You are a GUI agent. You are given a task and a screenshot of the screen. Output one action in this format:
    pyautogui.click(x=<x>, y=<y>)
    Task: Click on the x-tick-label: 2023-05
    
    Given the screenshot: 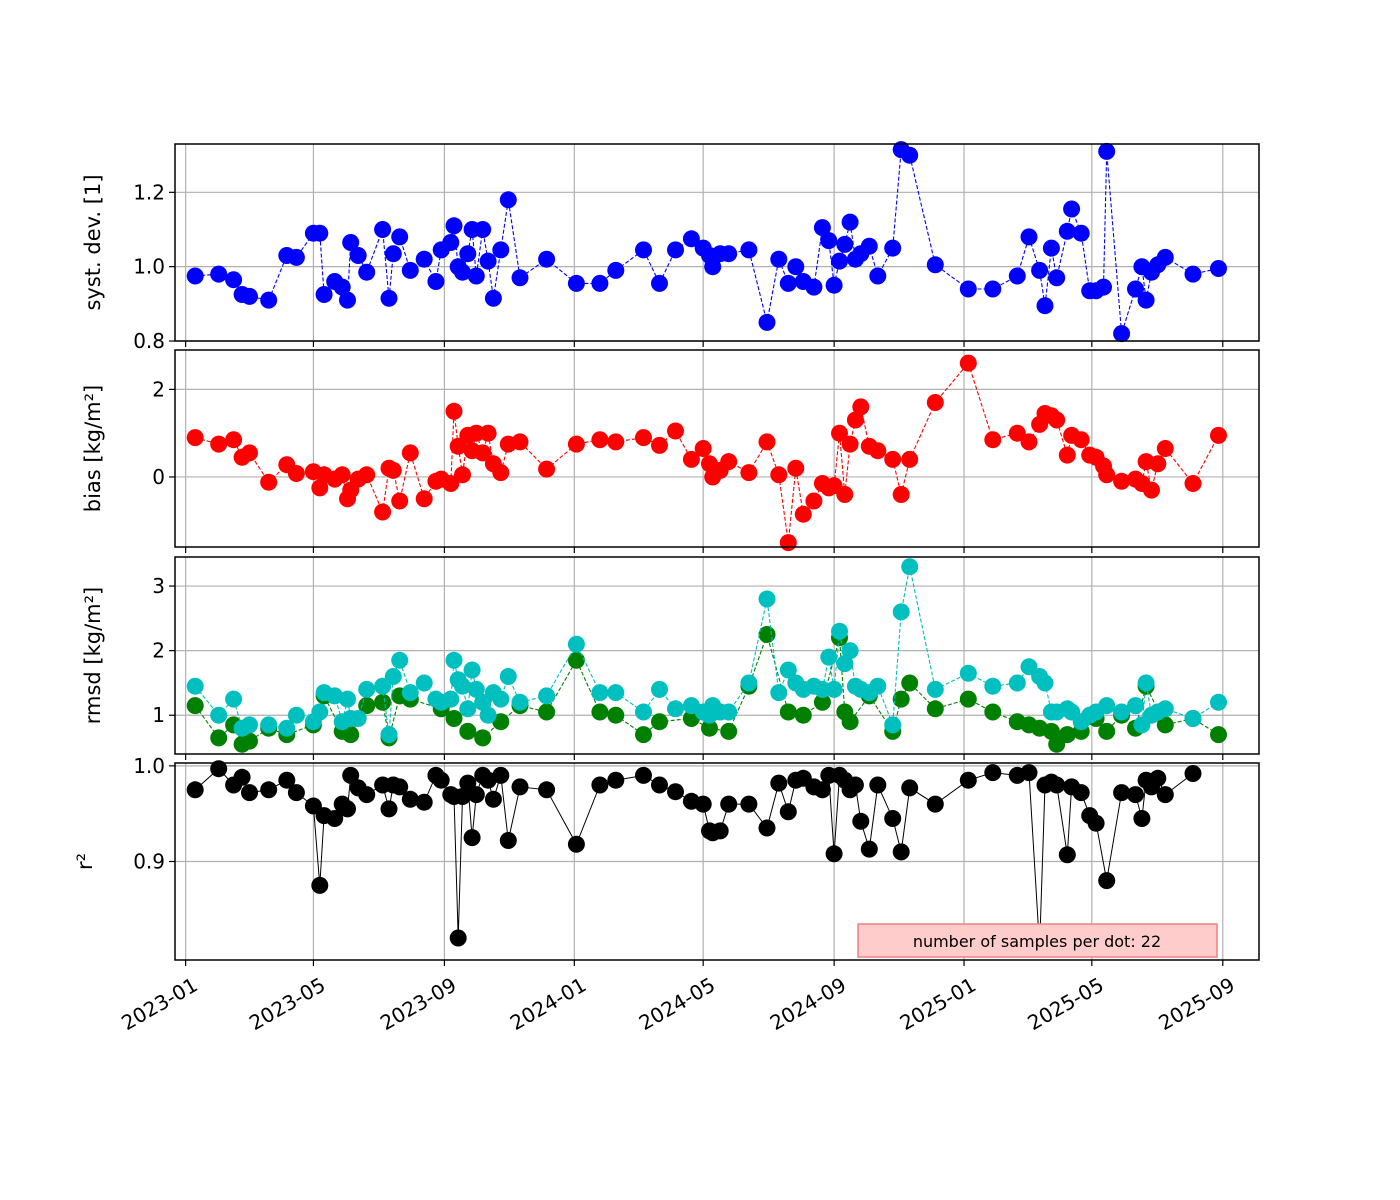 What is the action you would take?
    pyautogui.click(x=287, y=1004)
    